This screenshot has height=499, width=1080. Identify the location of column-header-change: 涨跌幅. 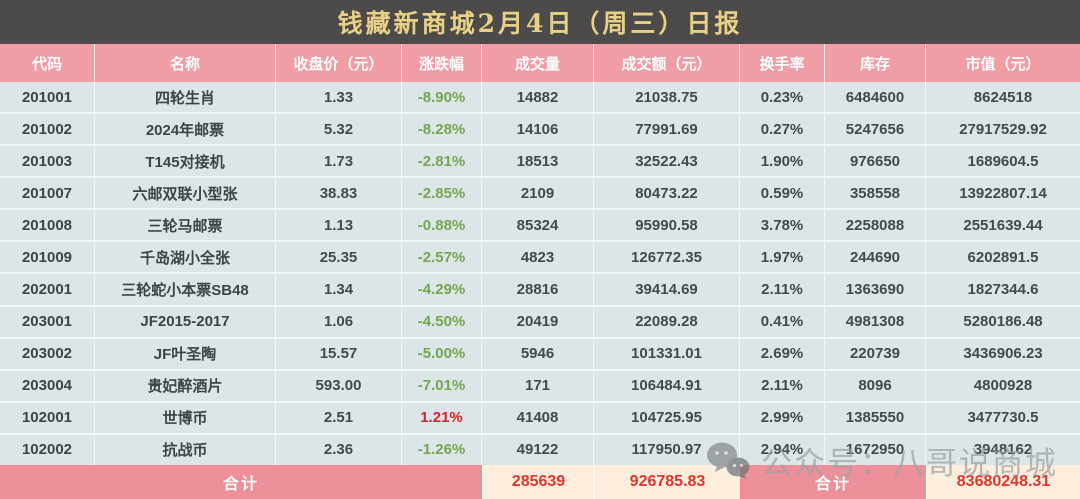
(442, 63).